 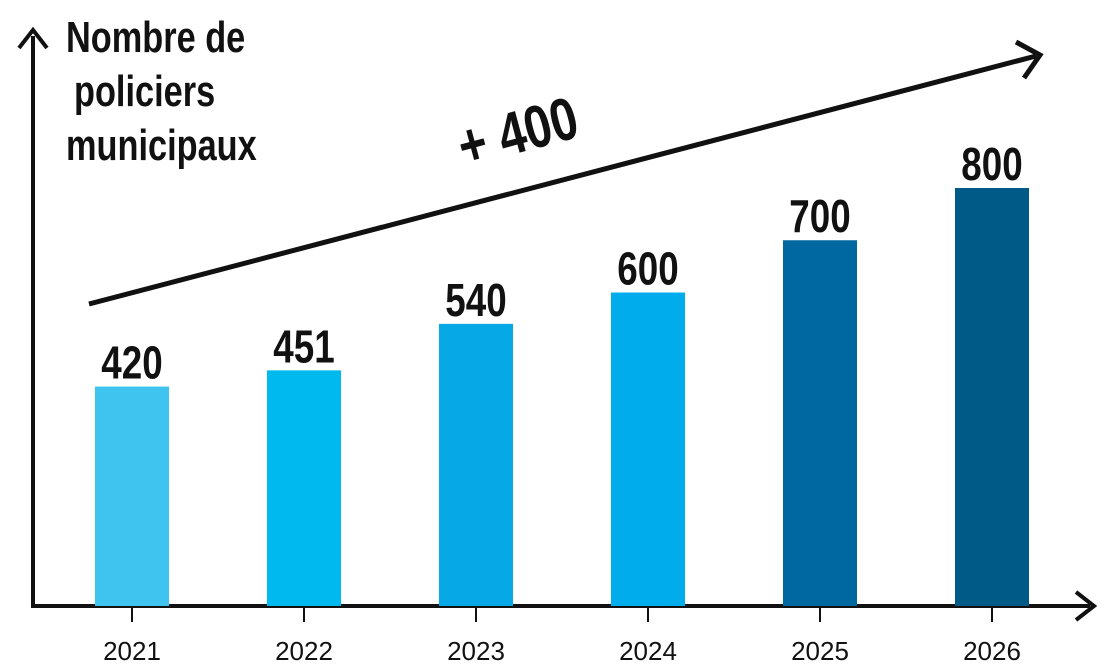 What do you see at coordinates (992, 651) in the screenshot?
I see `x-tick-label-2026: 2026` at bounding box center [992, 651].